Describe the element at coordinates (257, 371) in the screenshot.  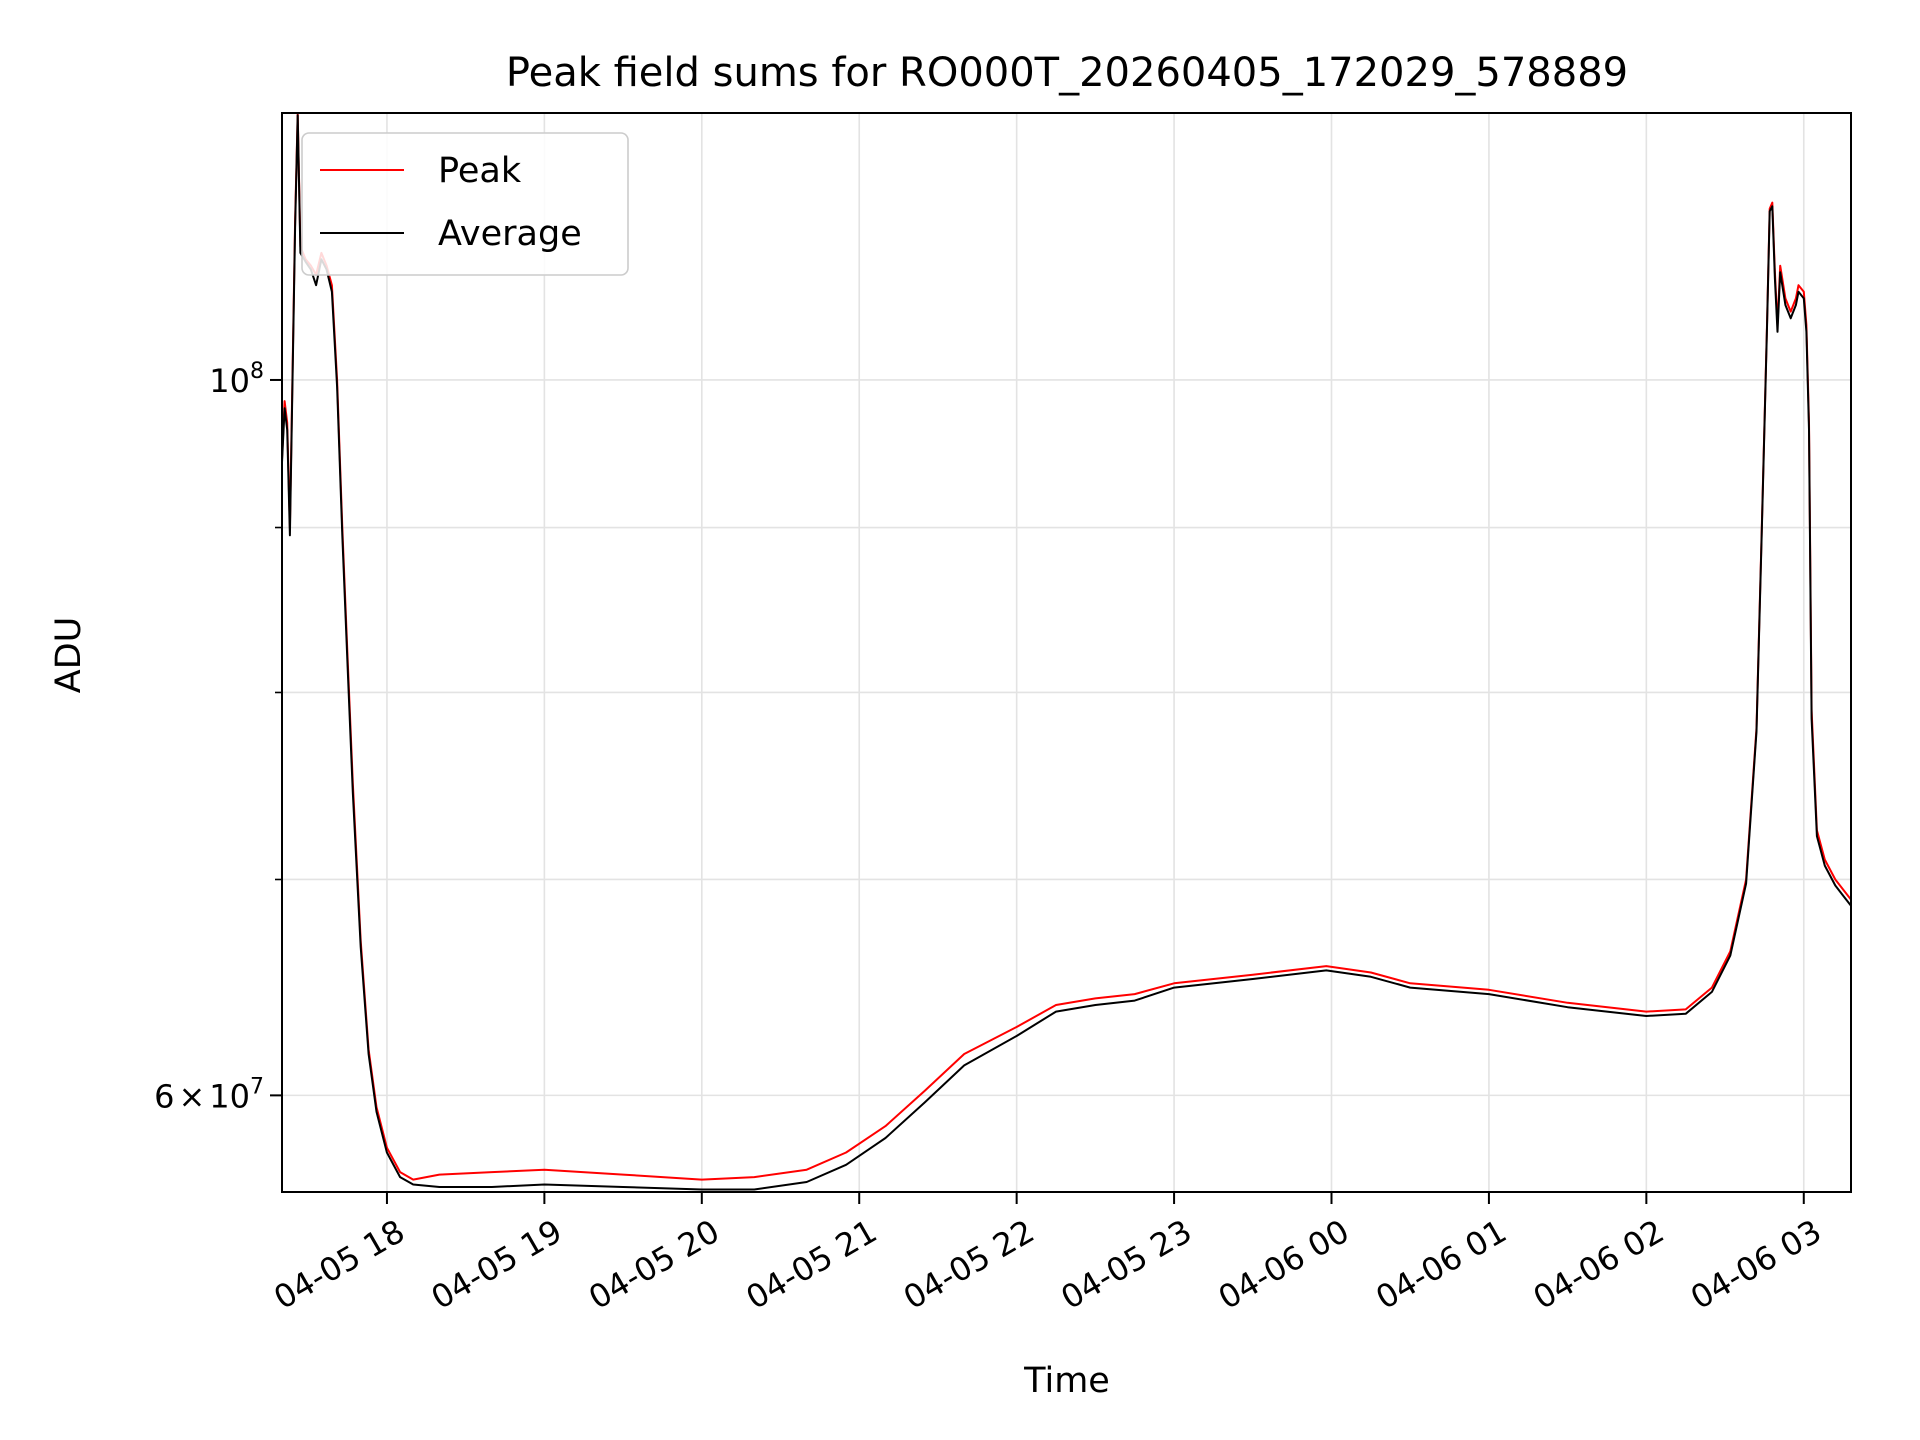
I see `y-tick-exponent: 8` at that location.